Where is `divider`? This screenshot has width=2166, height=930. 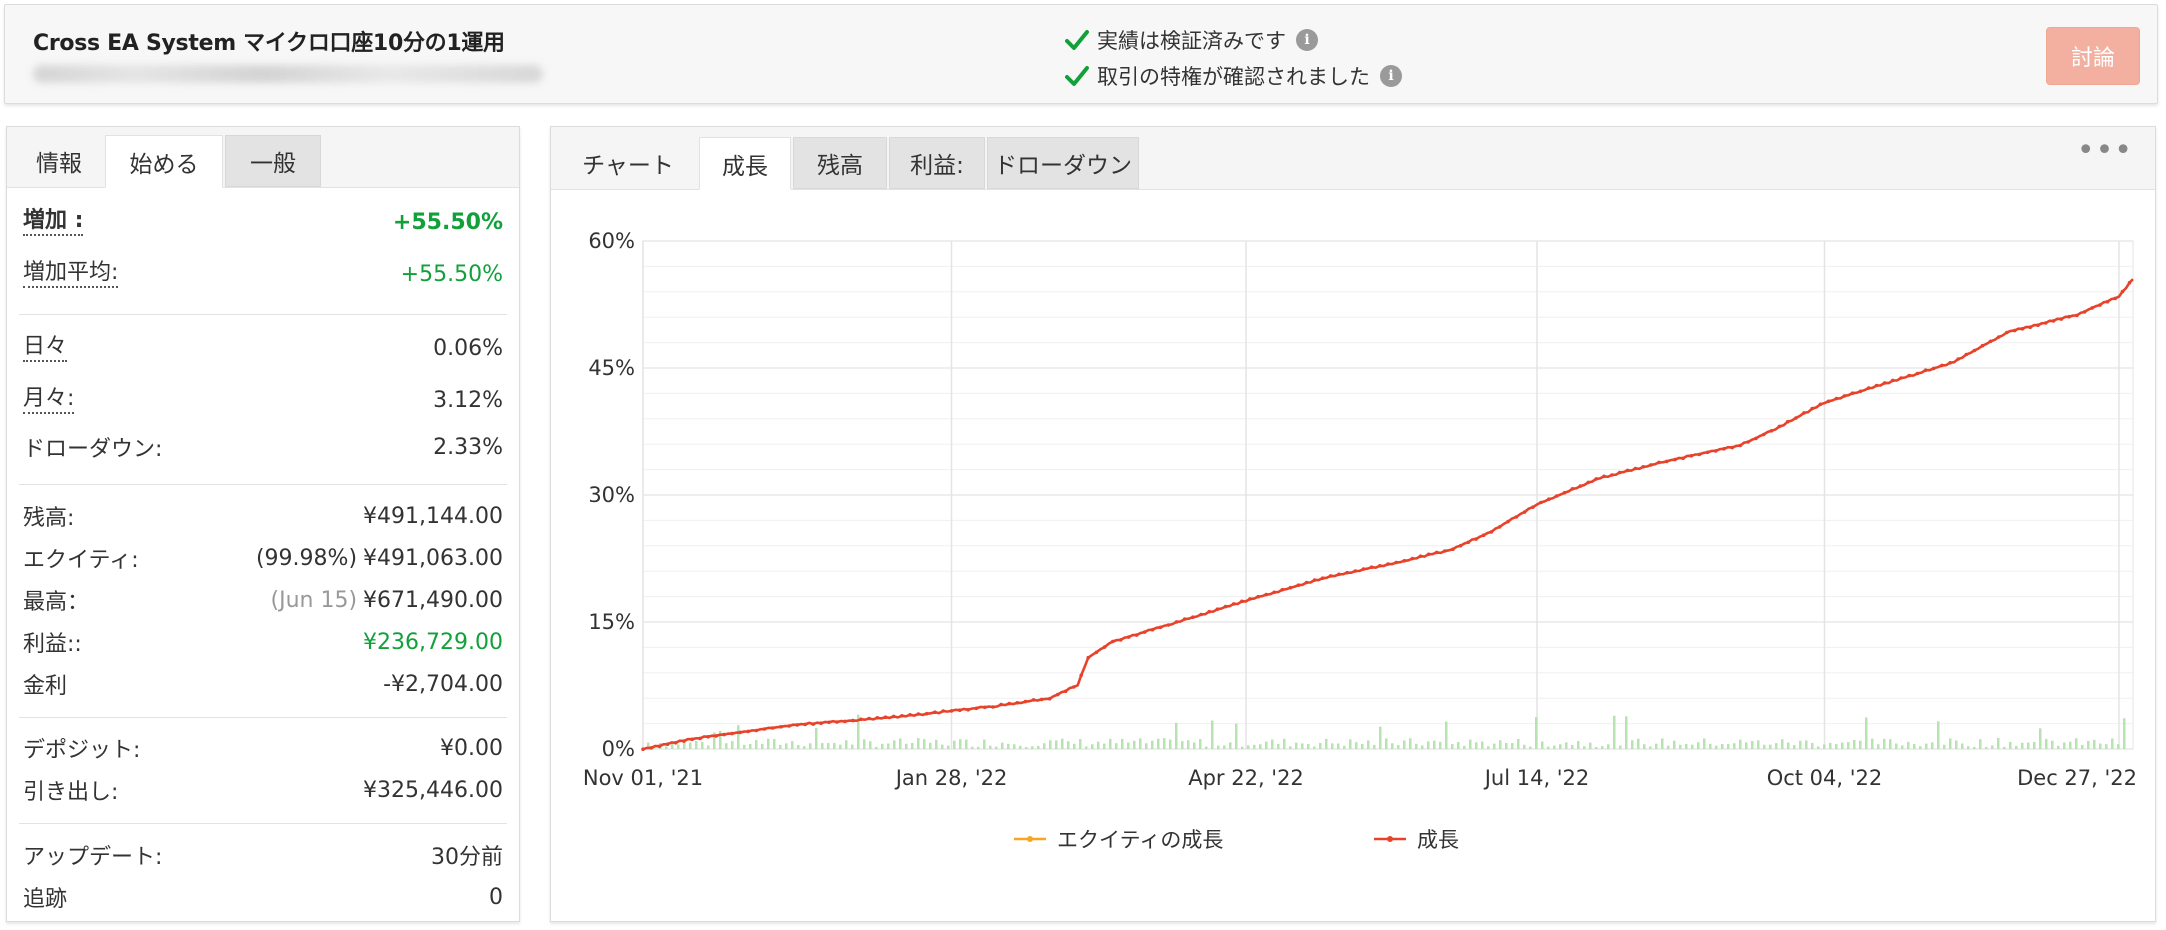 divider is located at coordinates (263, 823).